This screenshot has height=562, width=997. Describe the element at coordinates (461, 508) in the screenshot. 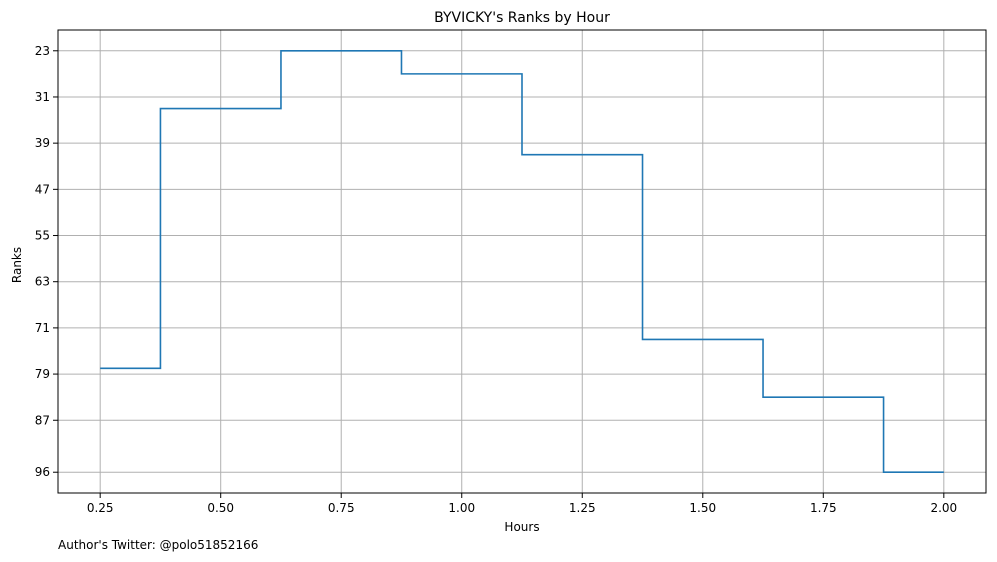

I see `x-tick-label: 1.00` at that location.